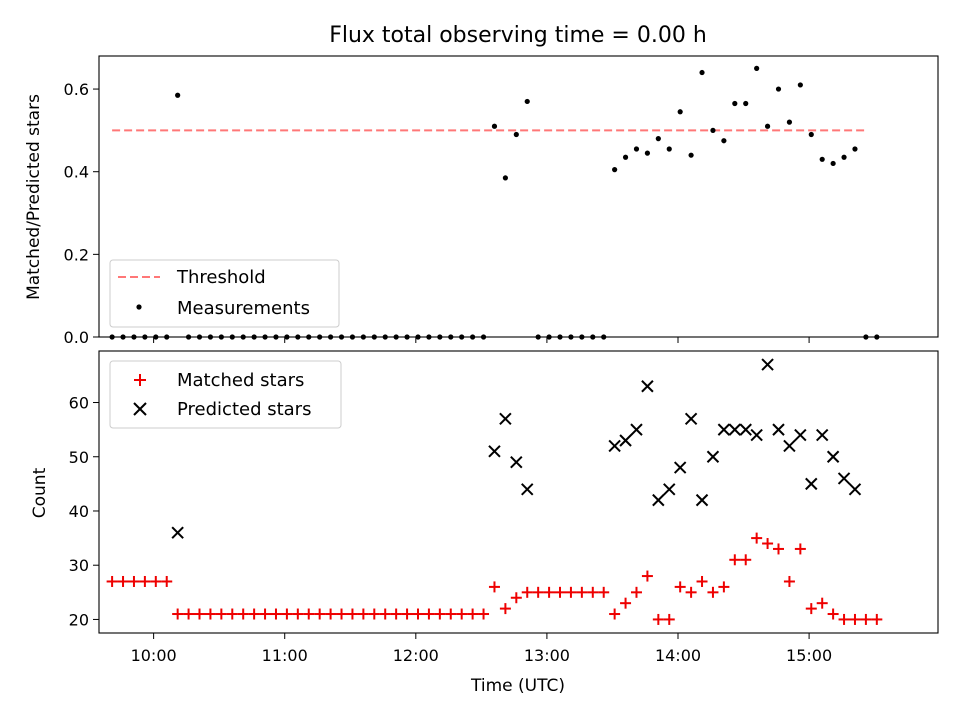 The width and height of the screenshot is (960, 720). I want to click on y-tick-label: 20, so click(79, 619).